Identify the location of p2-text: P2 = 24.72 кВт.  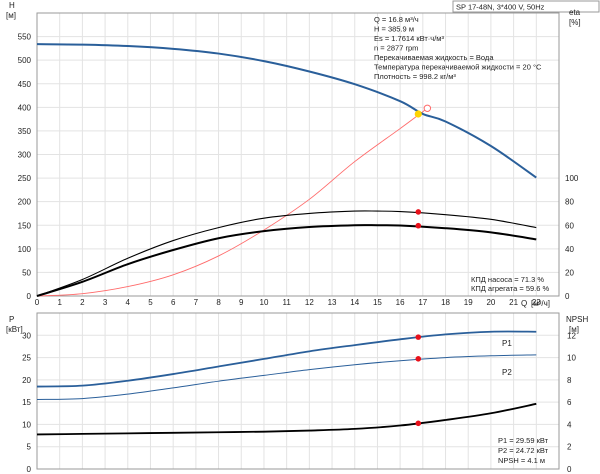
(523, 450).